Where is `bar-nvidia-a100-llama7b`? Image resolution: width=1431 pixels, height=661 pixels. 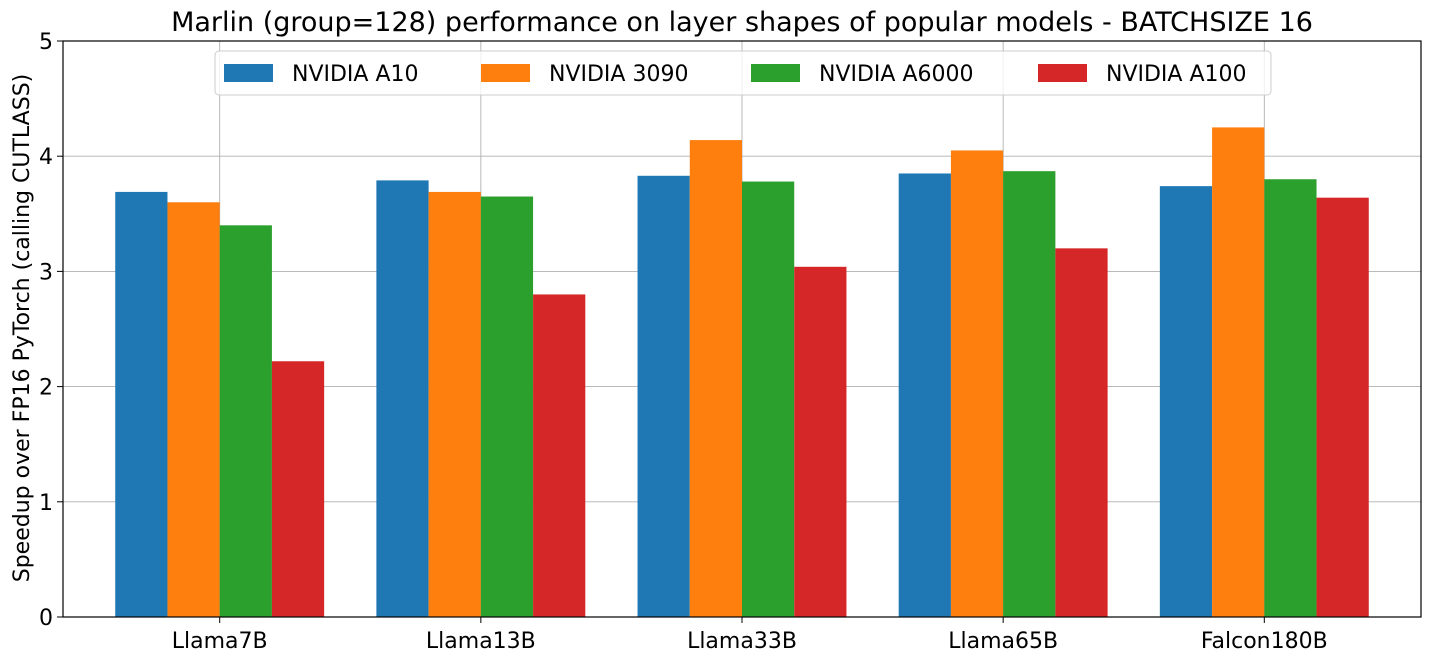 bar-nvidia-a100-llama7b is located at coordinates (298, 489).